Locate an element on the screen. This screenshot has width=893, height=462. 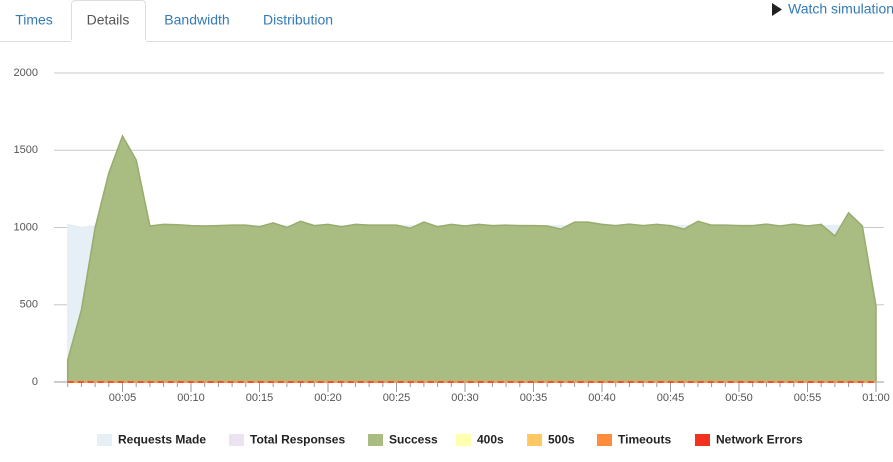
play-icon is located at coordinates (777, 9).